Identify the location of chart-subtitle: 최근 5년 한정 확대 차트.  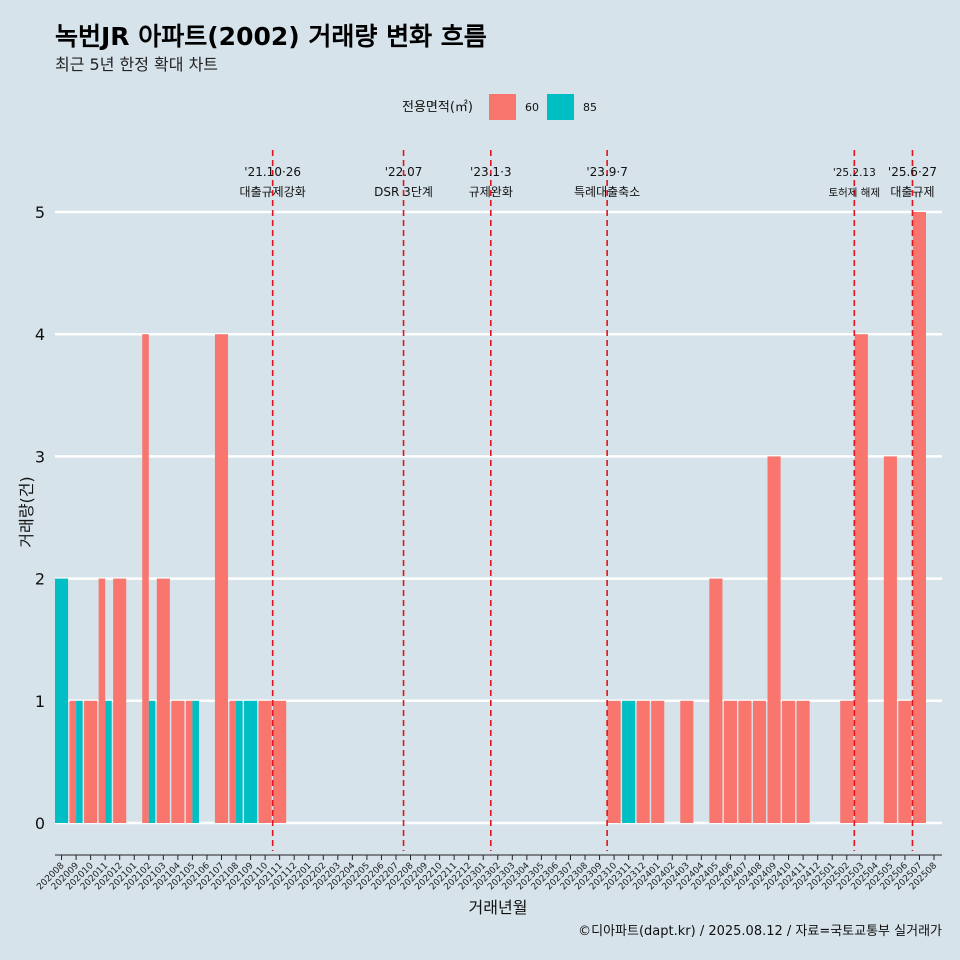
(136, 64).